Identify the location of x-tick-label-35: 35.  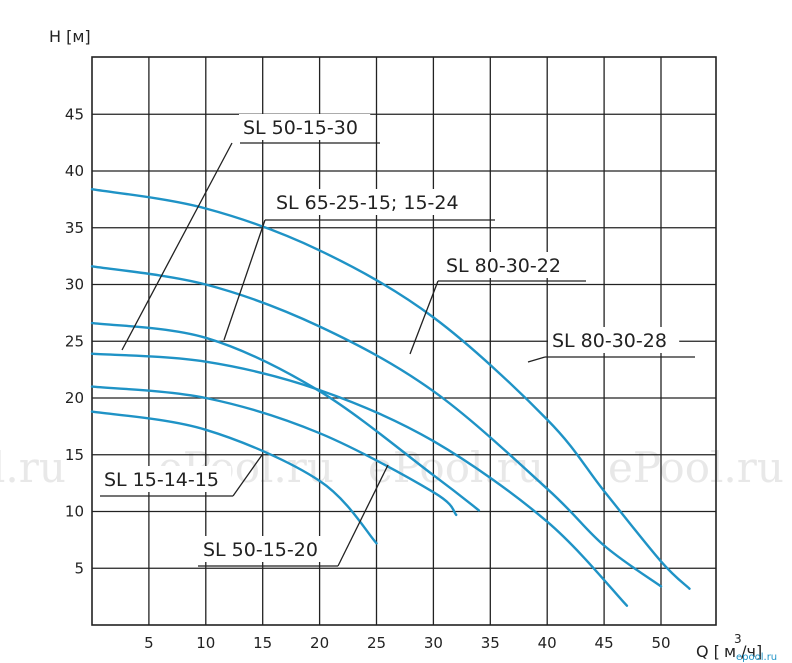
(490, 643).